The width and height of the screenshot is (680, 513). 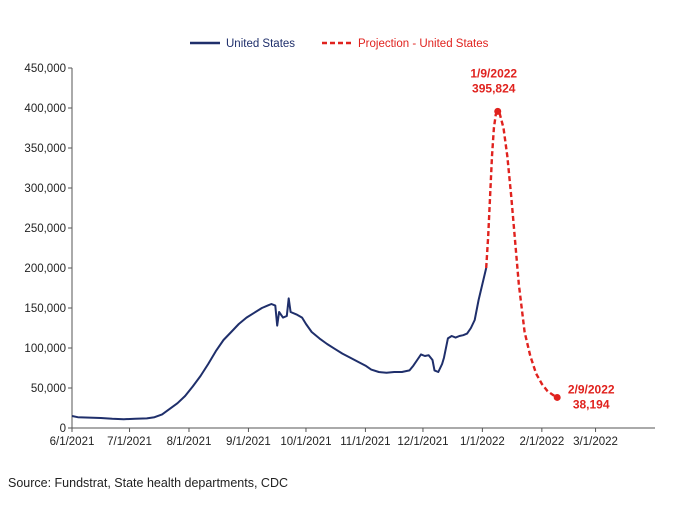 What do you see at coordinates (45, 69) in the screenshot?
I see `y-tick-label: 450,000` at bounding box center [45, 69].